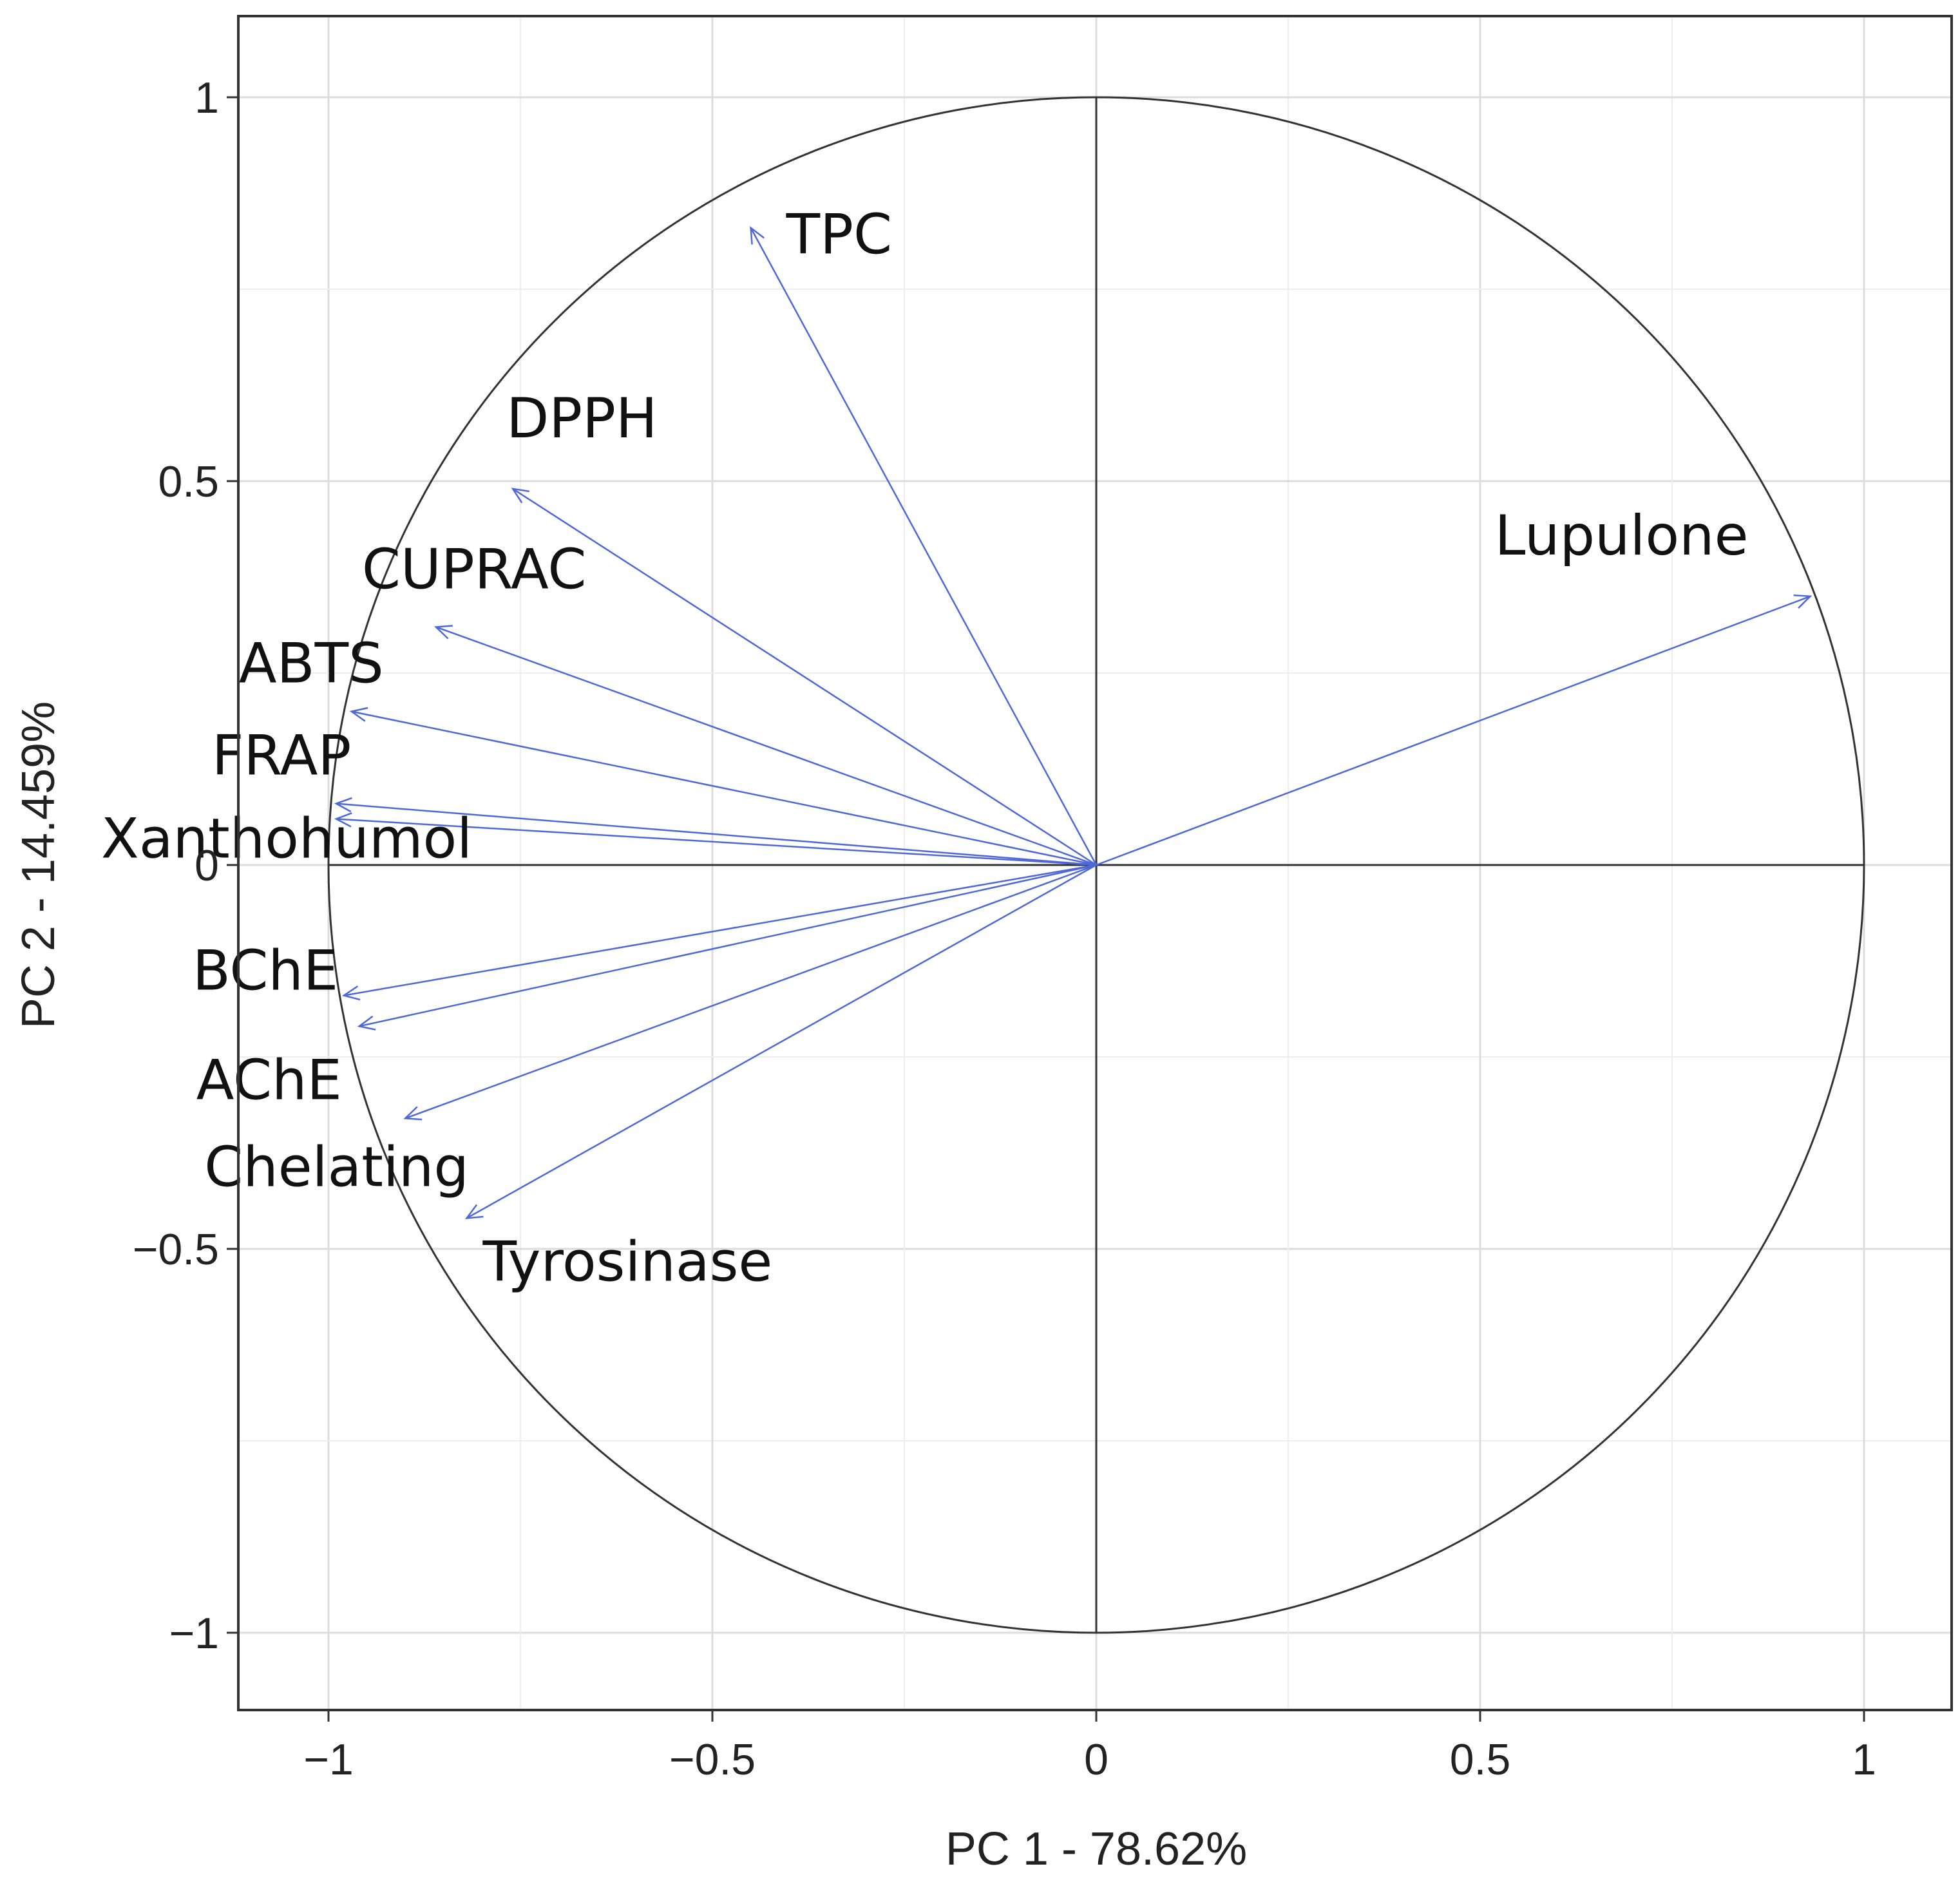 Image resolution: width=1960 pixels, height=1882 pixels. What do you see at coordinates (474, 569) in the screenshot?
I see `label-cuprac: CUPRAC` at bounding box center [474, 569].